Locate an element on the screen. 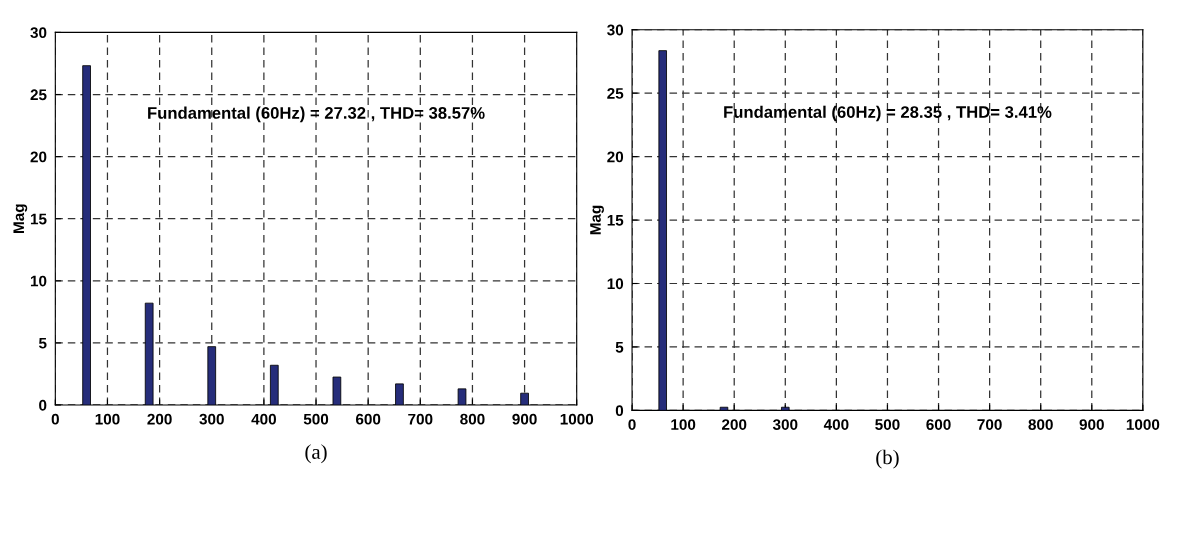 This screenshot has height=540, width=1177. x-axis-title: (a) is located at coordinates (316, 454).